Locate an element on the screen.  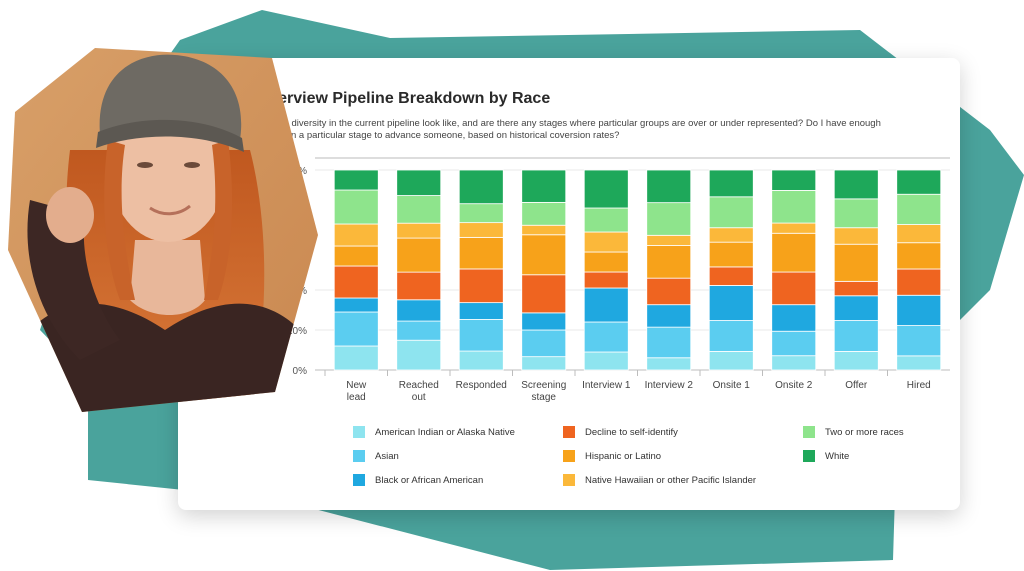
legend-item: American Indian or Alaska Native is located at coordinates (434, 432).